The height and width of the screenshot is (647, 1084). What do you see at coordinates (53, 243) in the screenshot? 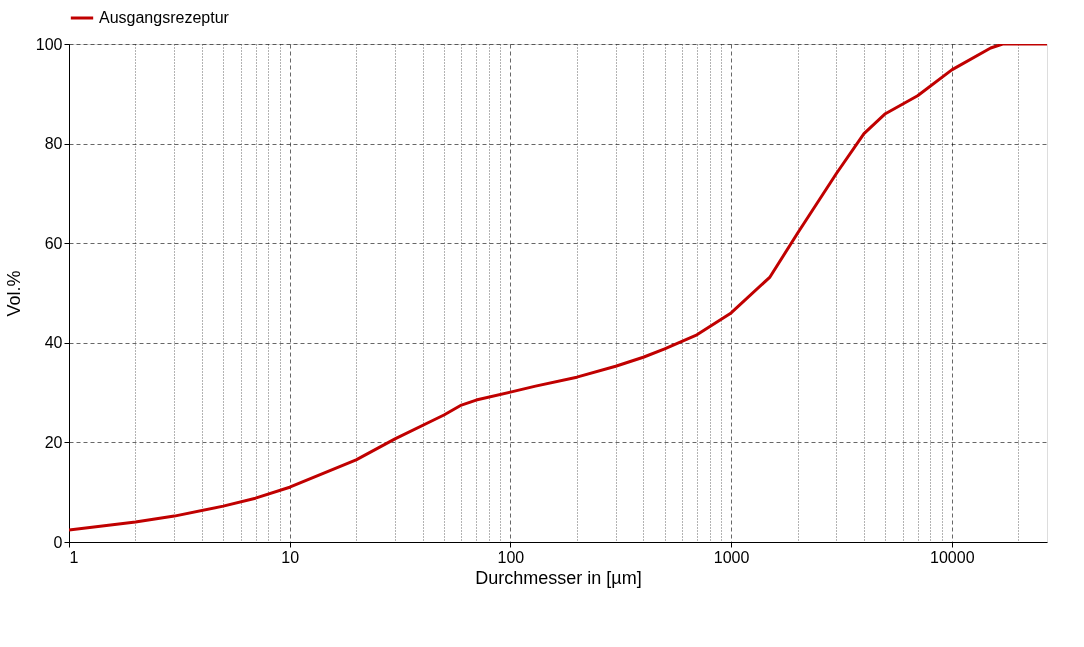
I see `y-tick-label: 60` at bounding box center [53, 243].